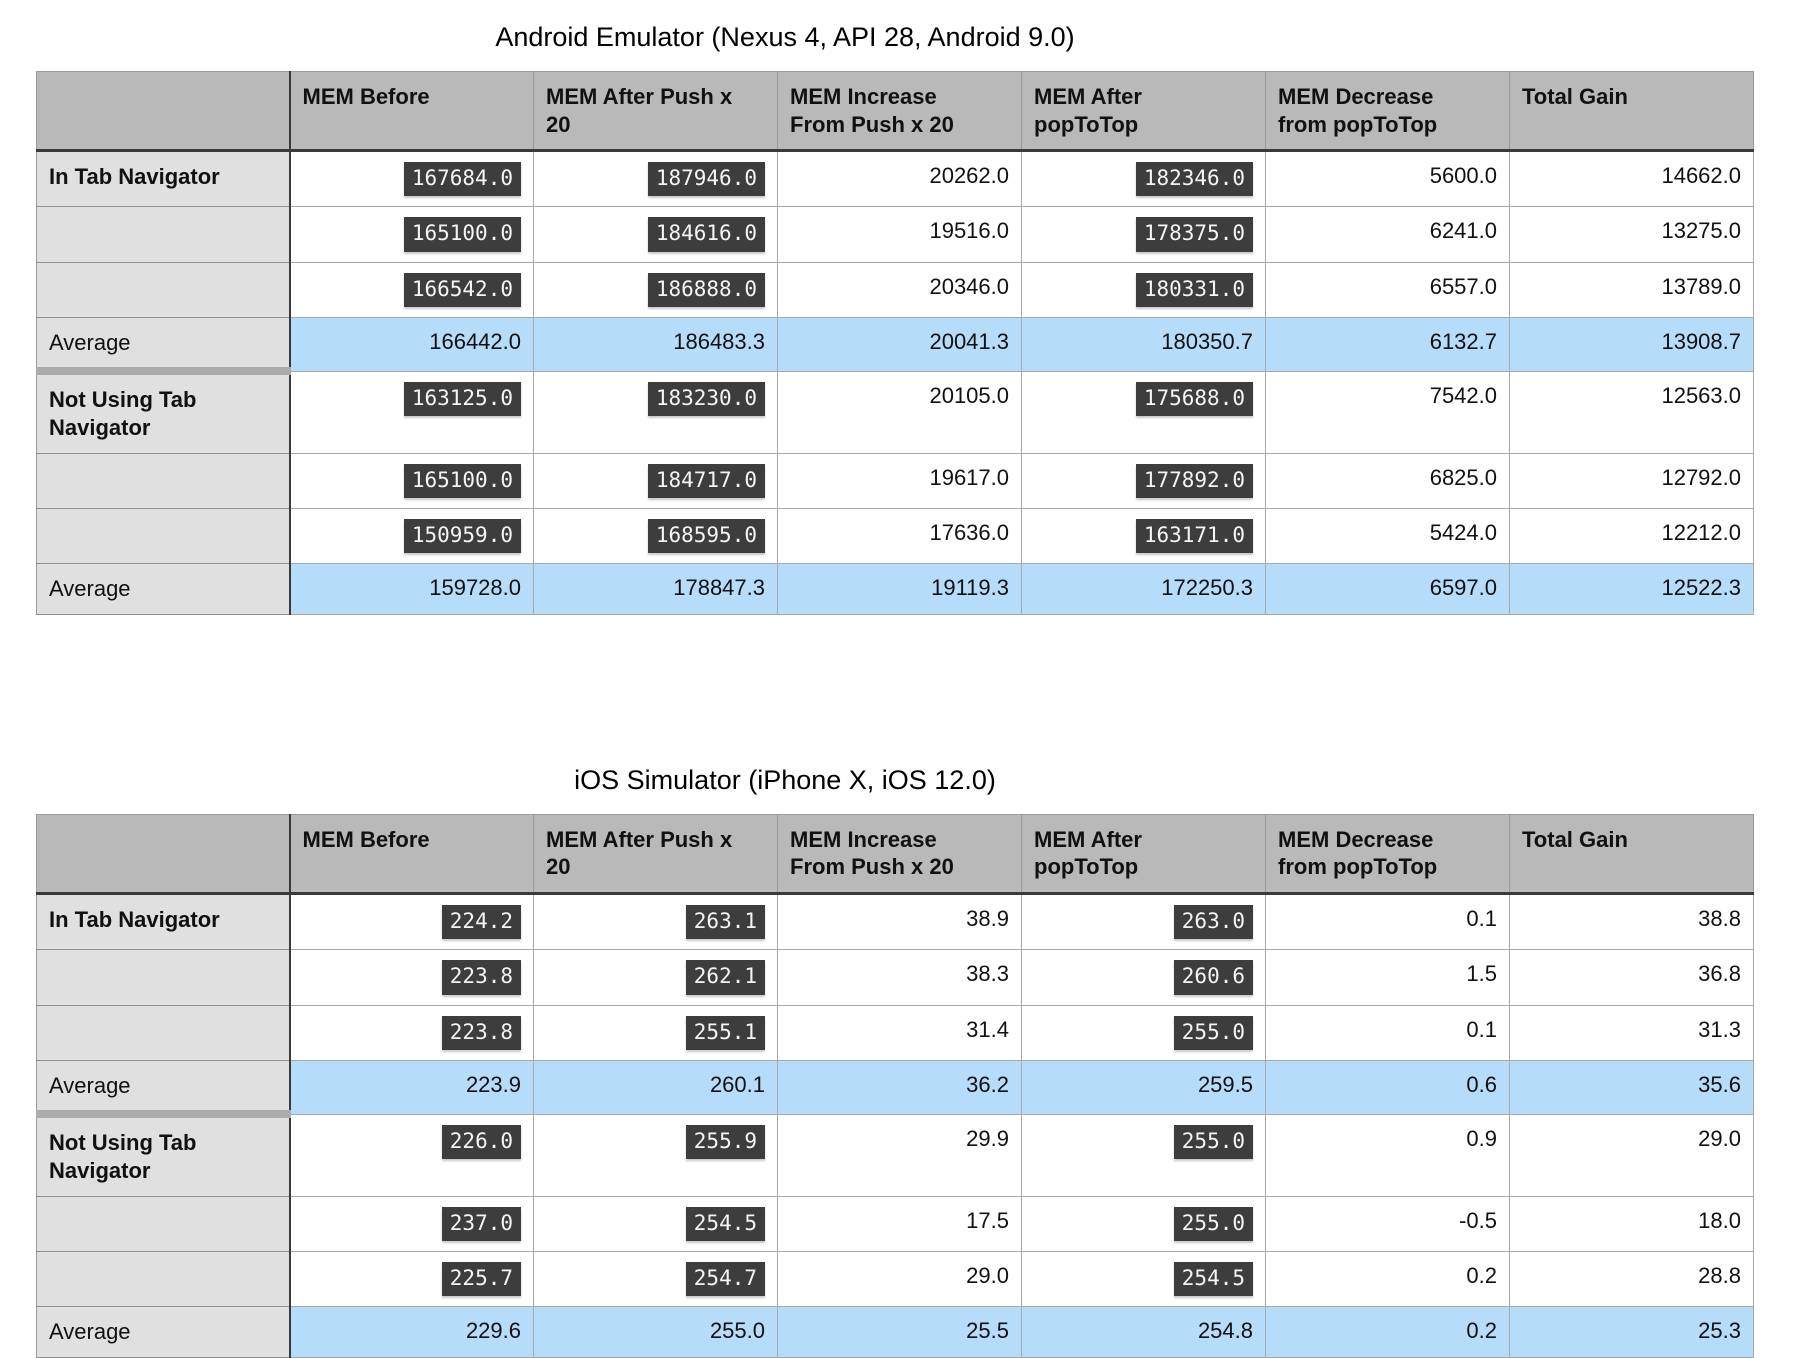 Image resolution: width=1794 pixels, height=1358 pixels. I want to click on mem-after-push-cell: 184717.0, so click(655, 481).